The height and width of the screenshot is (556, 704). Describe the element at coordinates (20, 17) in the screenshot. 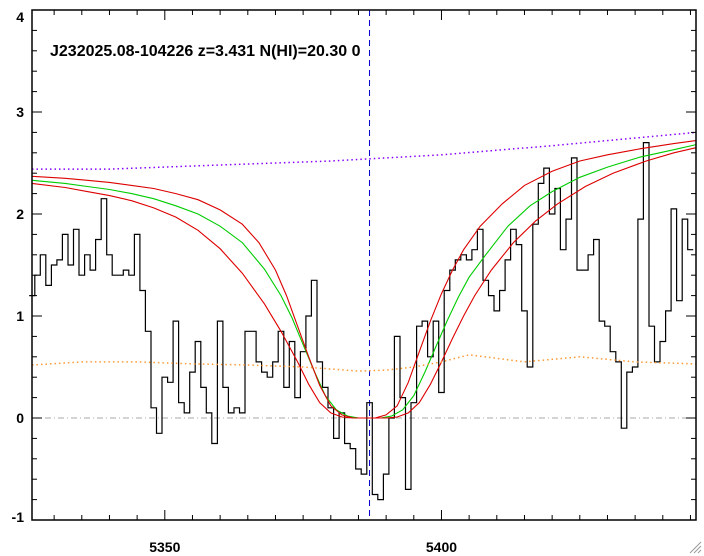

I see `y-tick-label: 4` at that location.